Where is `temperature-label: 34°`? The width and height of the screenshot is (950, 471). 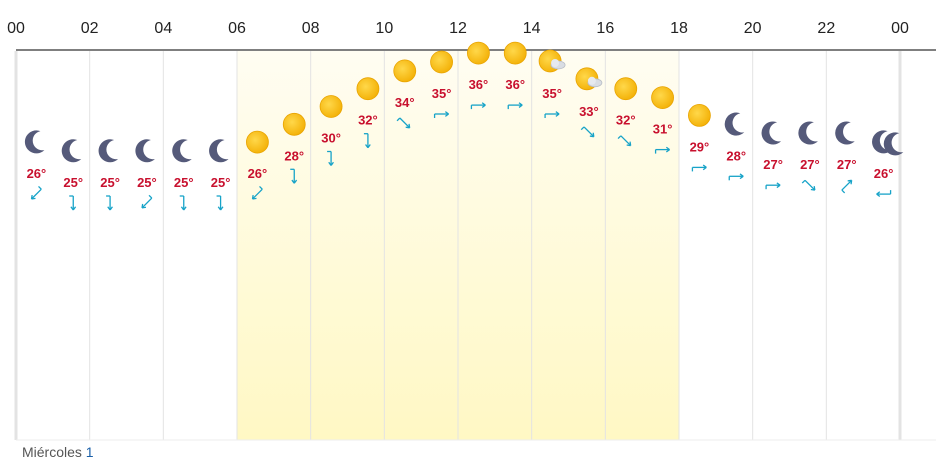 temperature-label: 34° is located at coordinates (405, 102).